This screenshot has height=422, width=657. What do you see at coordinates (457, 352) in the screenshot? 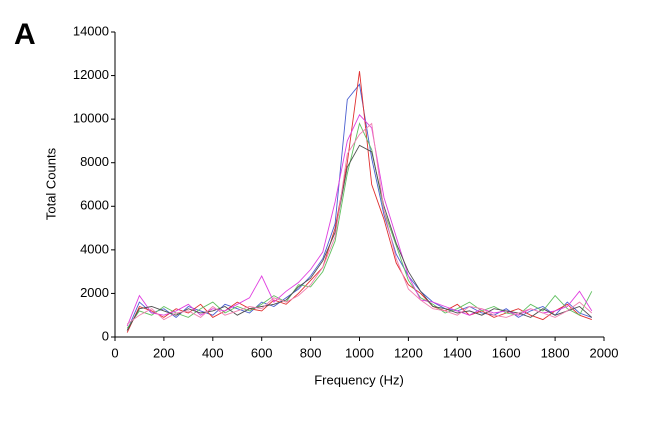
I see `x-tick-label: 1400` at bounding box center [457, 352].